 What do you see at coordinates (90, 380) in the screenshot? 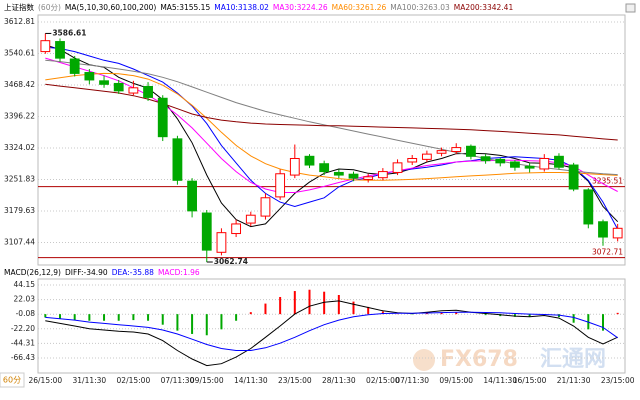
I see `x-tick-label: 31/11:30` at bounding box center [90, 380].